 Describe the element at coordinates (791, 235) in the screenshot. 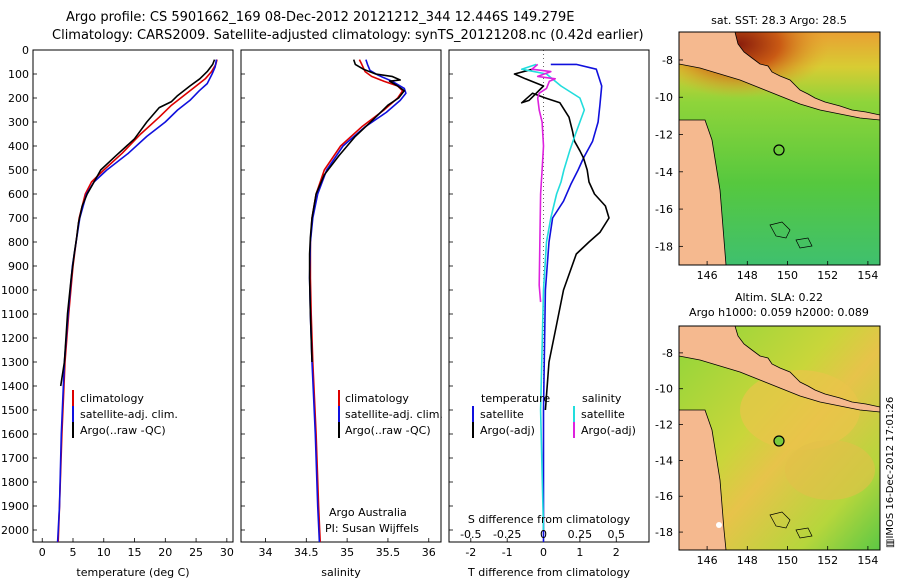

I see `sst-reefs` at that location.